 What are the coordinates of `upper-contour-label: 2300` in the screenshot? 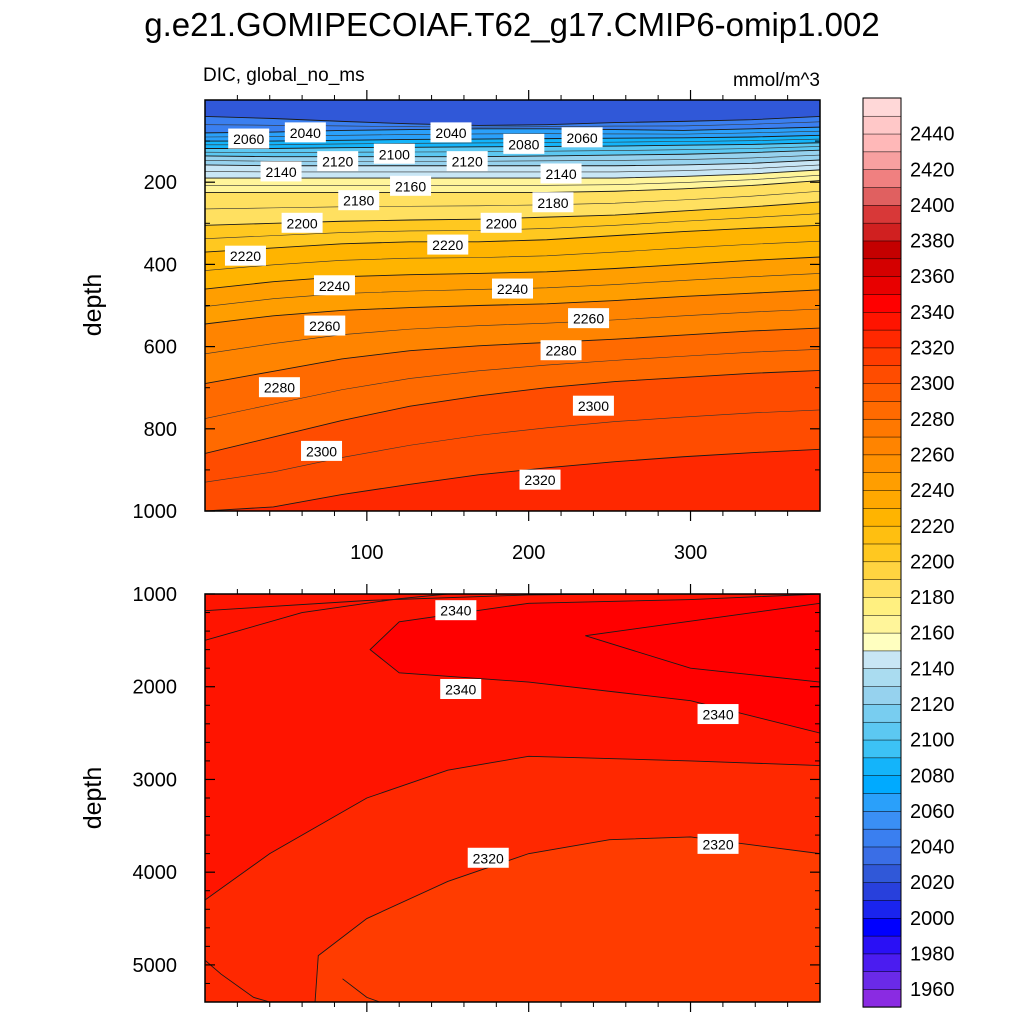 It's located at (593, 405).